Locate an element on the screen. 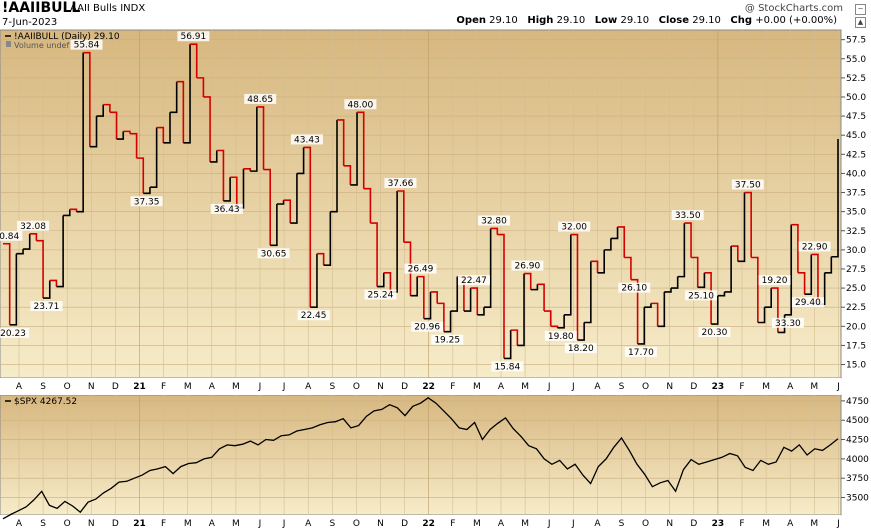 This screenshot has height=529, width=871. collapse-icon: ▲ is located at coordinates (860, 22).